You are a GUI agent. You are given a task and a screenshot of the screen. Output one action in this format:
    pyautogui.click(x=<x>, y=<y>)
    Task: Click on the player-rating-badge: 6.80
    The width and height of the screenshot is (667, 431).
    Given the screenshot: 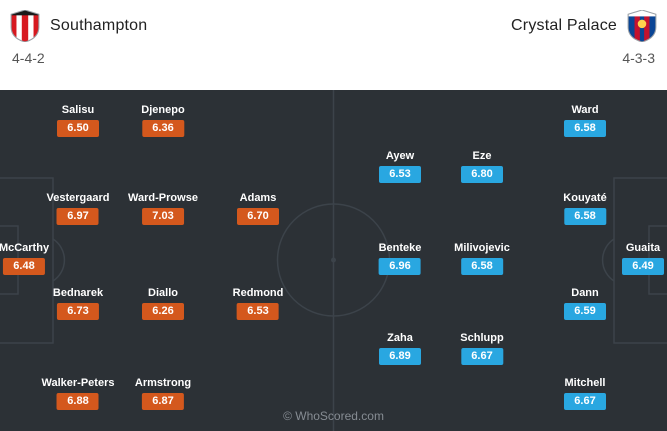 What is the action you would take?
    pyautogui.click(x=482, y=174)
    